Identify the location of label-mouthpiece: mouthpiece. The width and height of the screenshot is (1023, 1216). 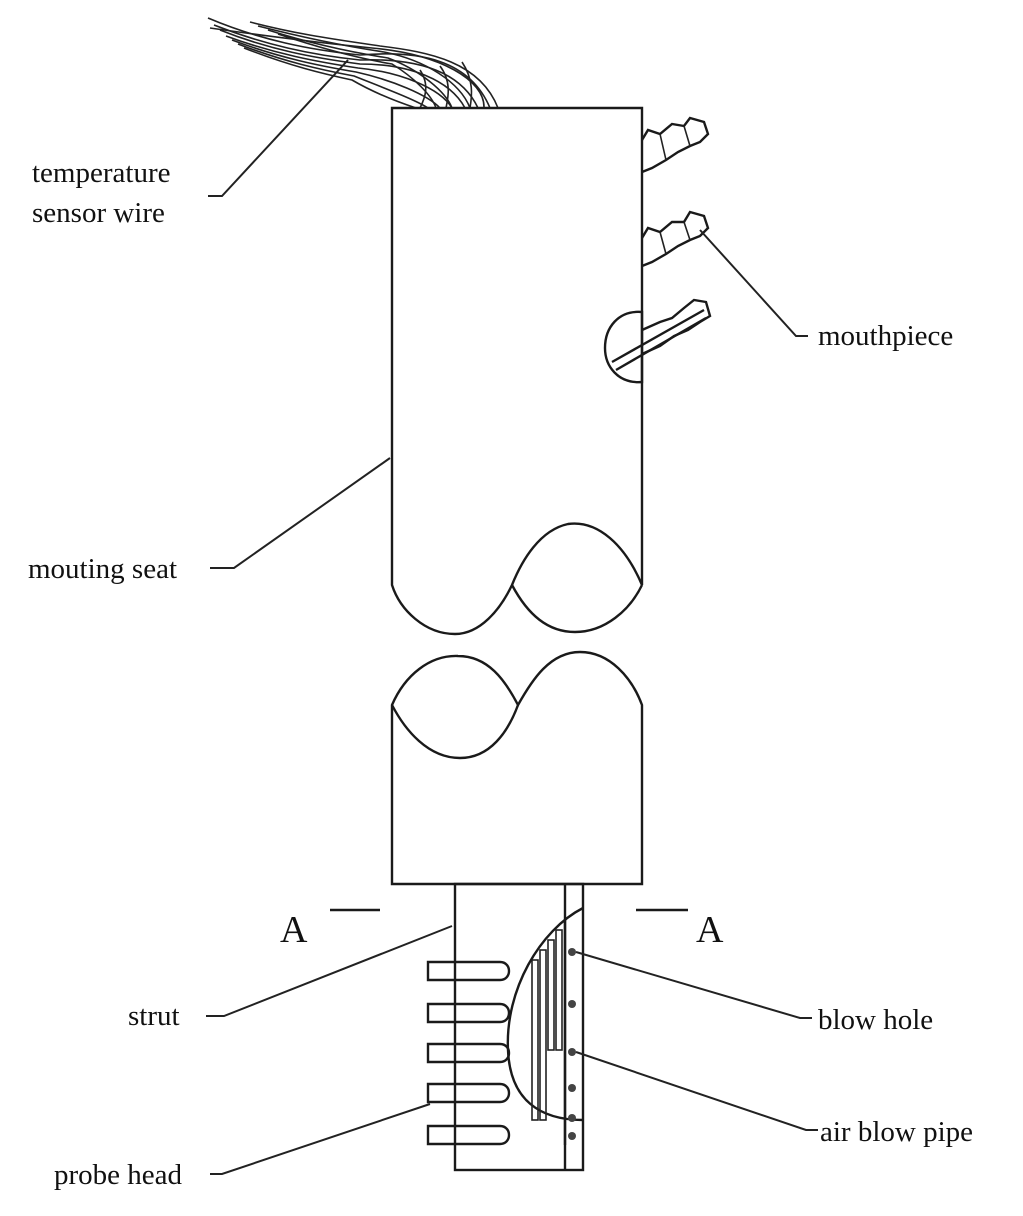
(885, 336).